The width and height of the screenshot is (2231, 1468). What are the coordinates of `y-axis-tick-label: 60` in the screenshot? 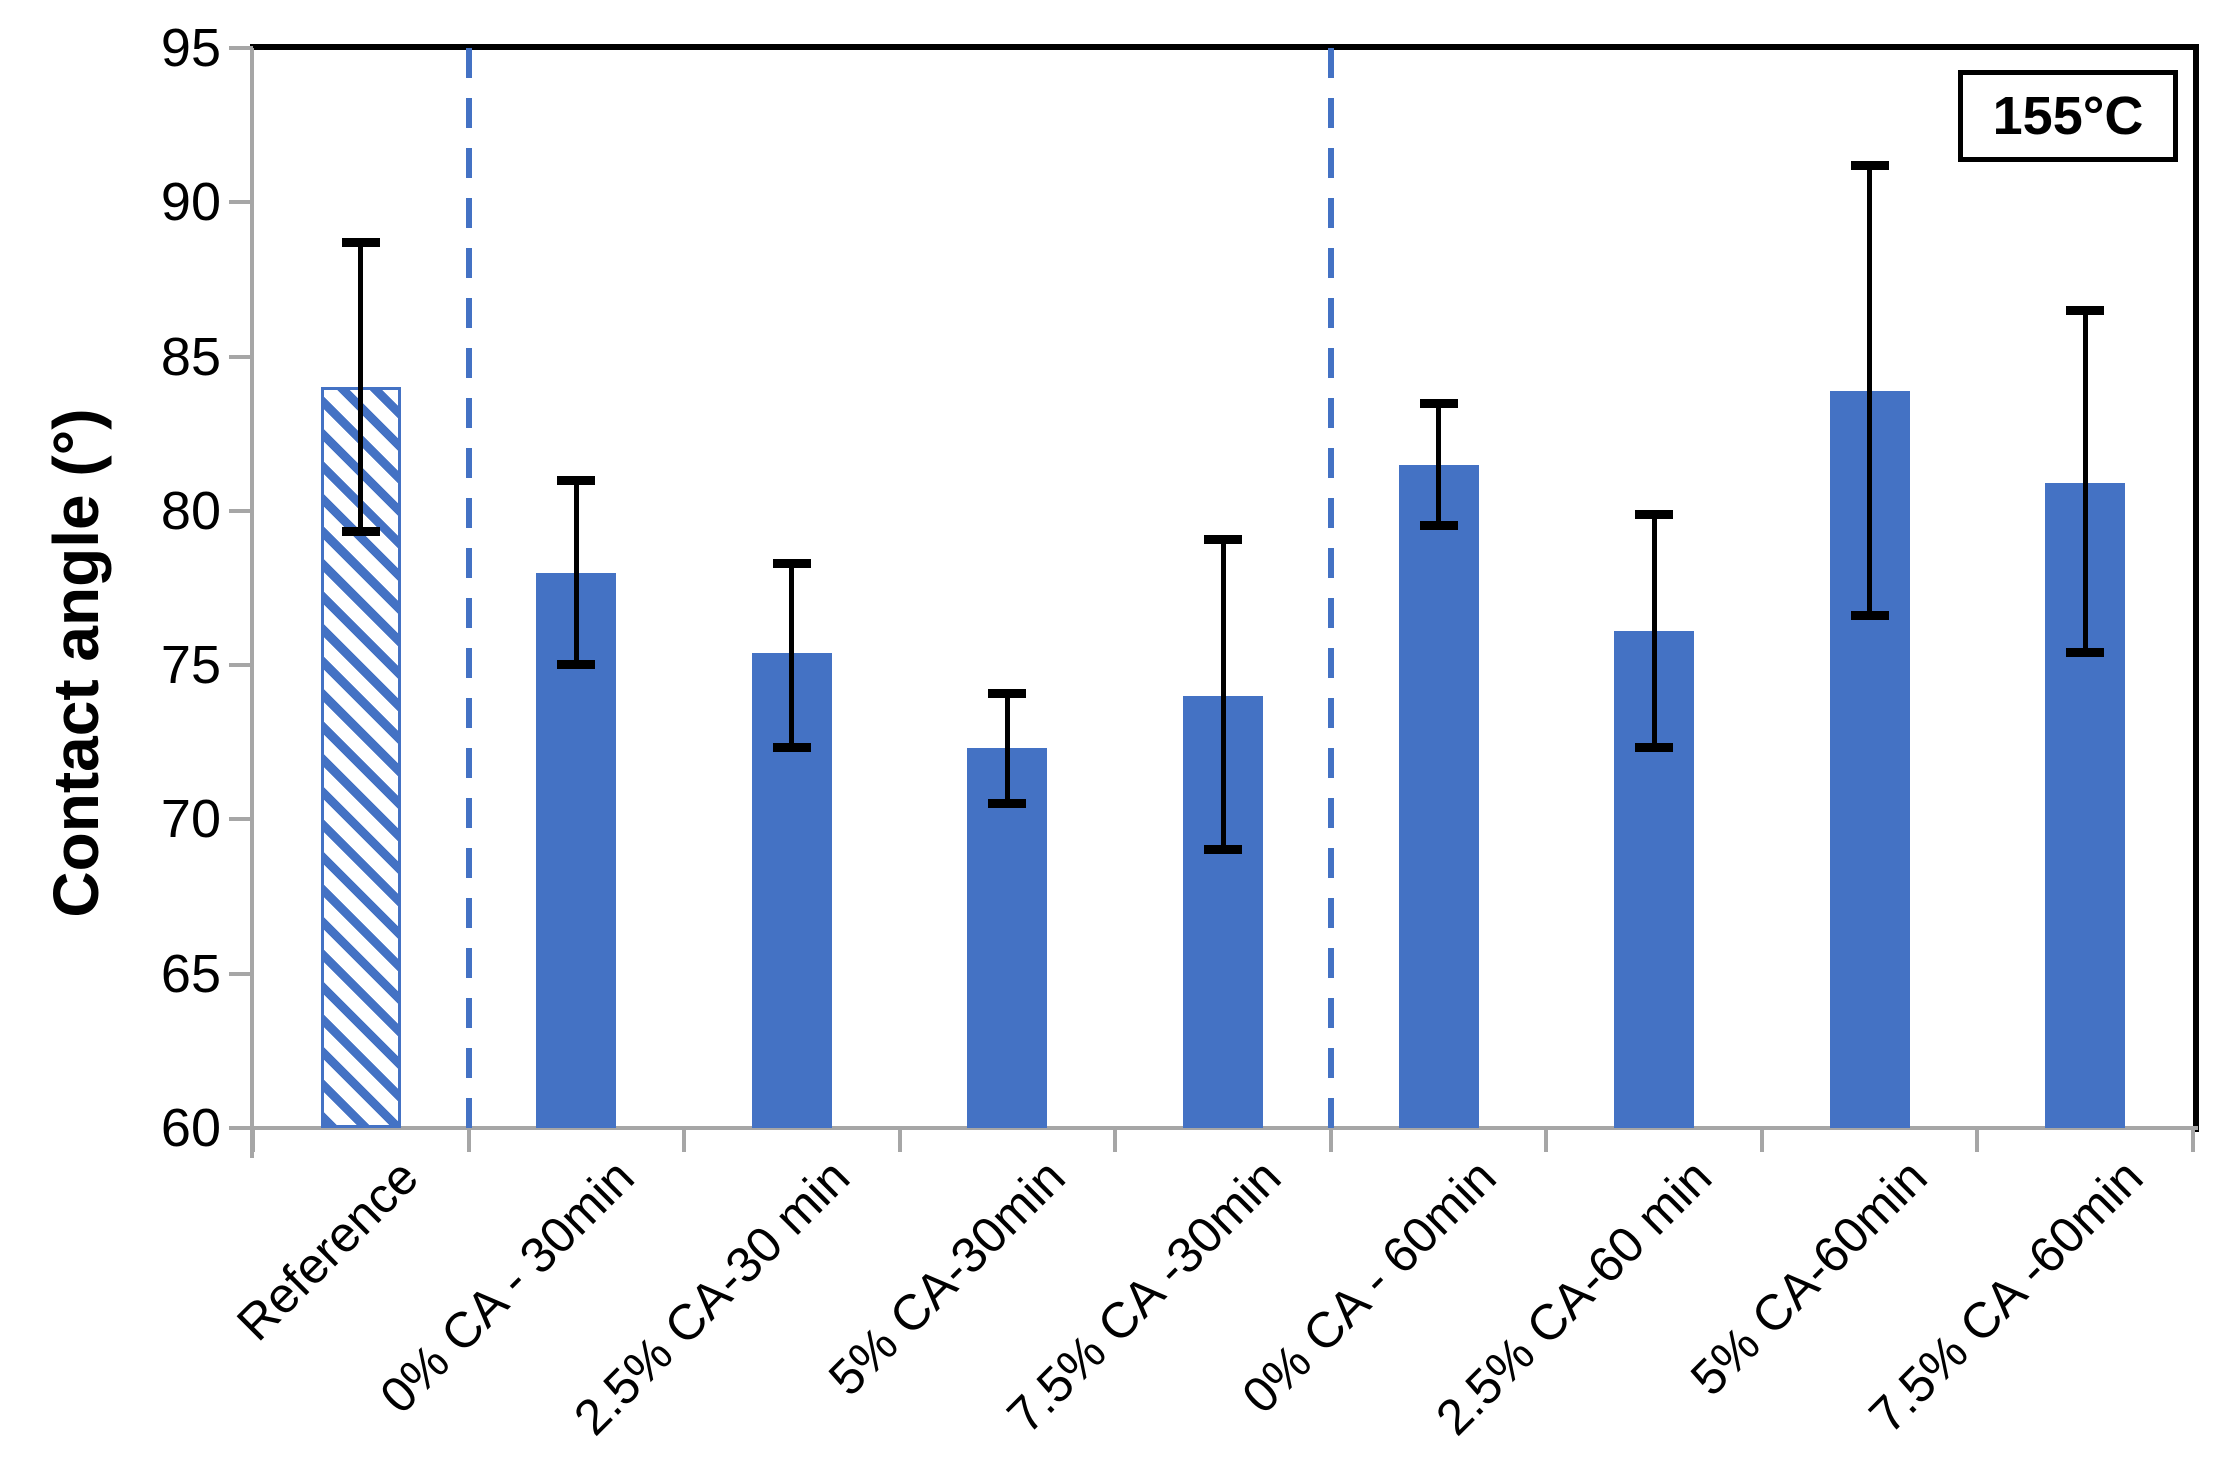 It's located at (190, 1128).